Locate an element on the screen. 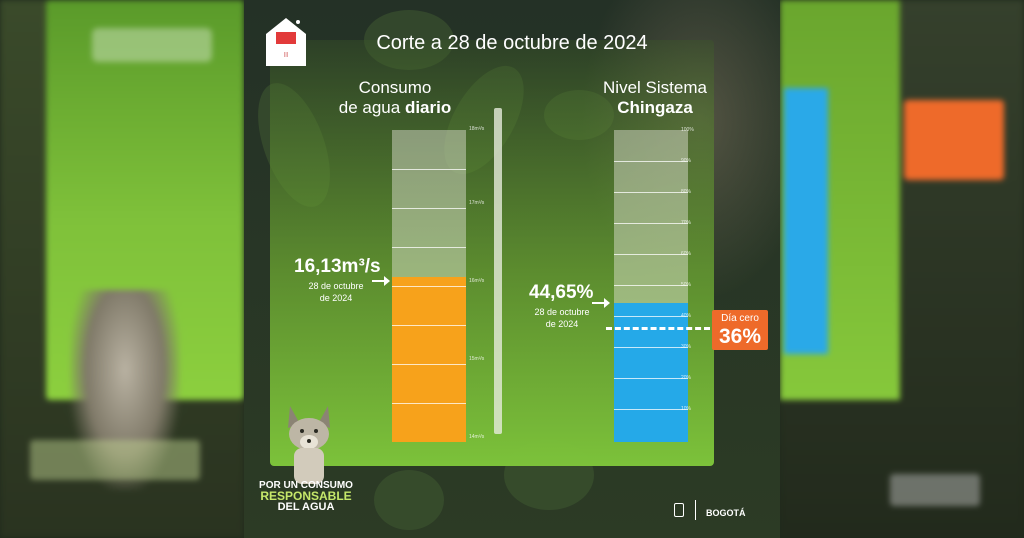  dia-cero-badge: Día cero 36% is located at coordinates (740, 330).